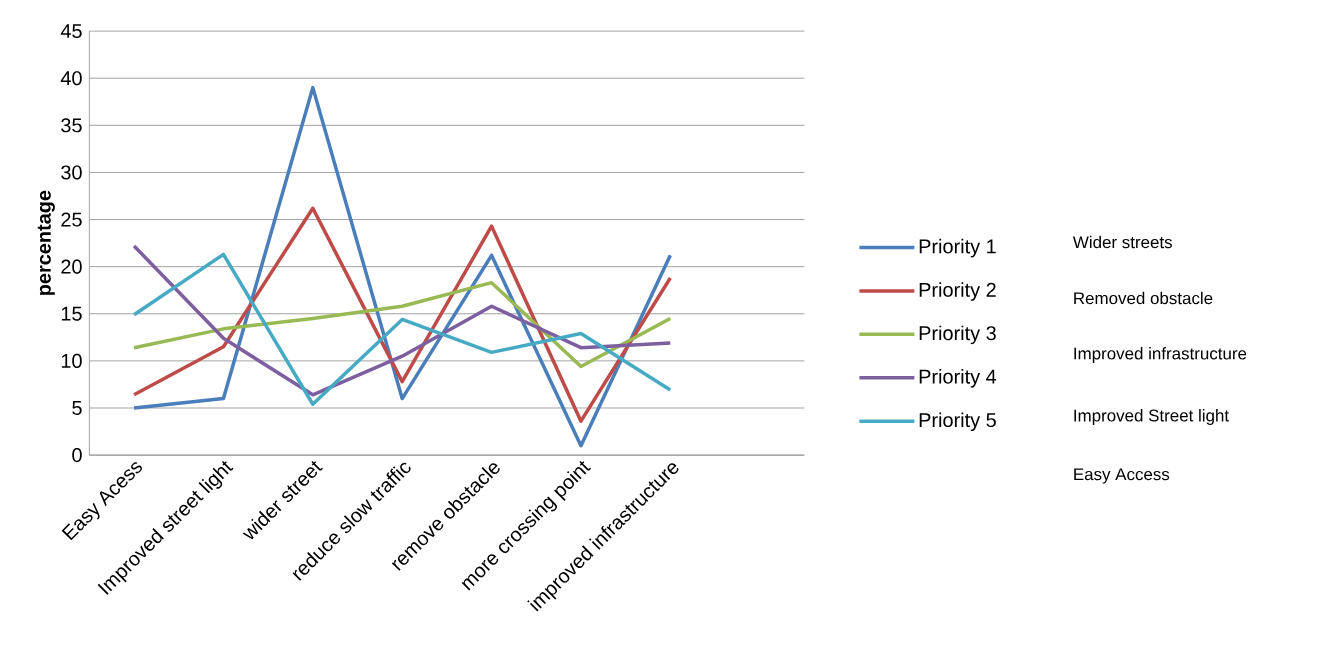  I want to click on y-axis-title: percentage, so click(46, 242).